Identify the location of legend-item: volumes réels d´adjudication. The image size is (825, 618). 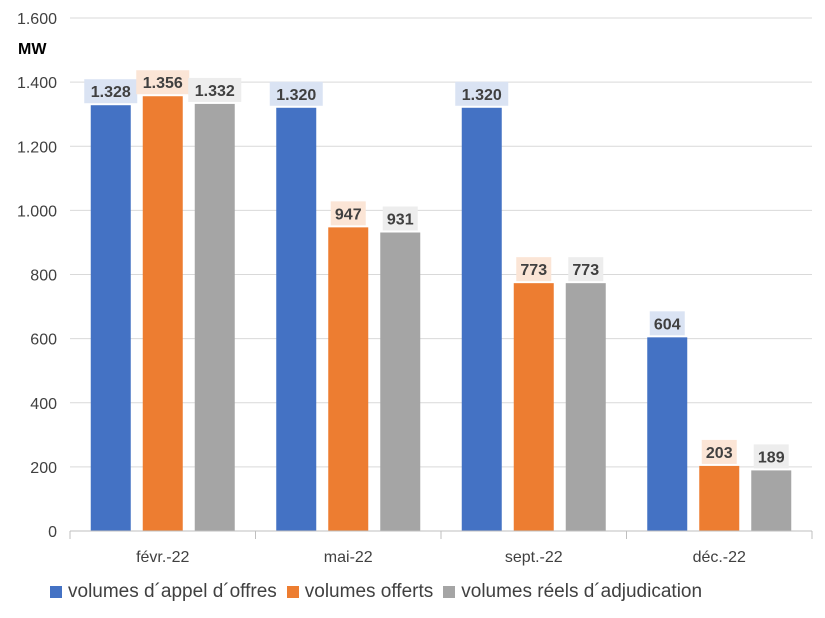
(572, 592).